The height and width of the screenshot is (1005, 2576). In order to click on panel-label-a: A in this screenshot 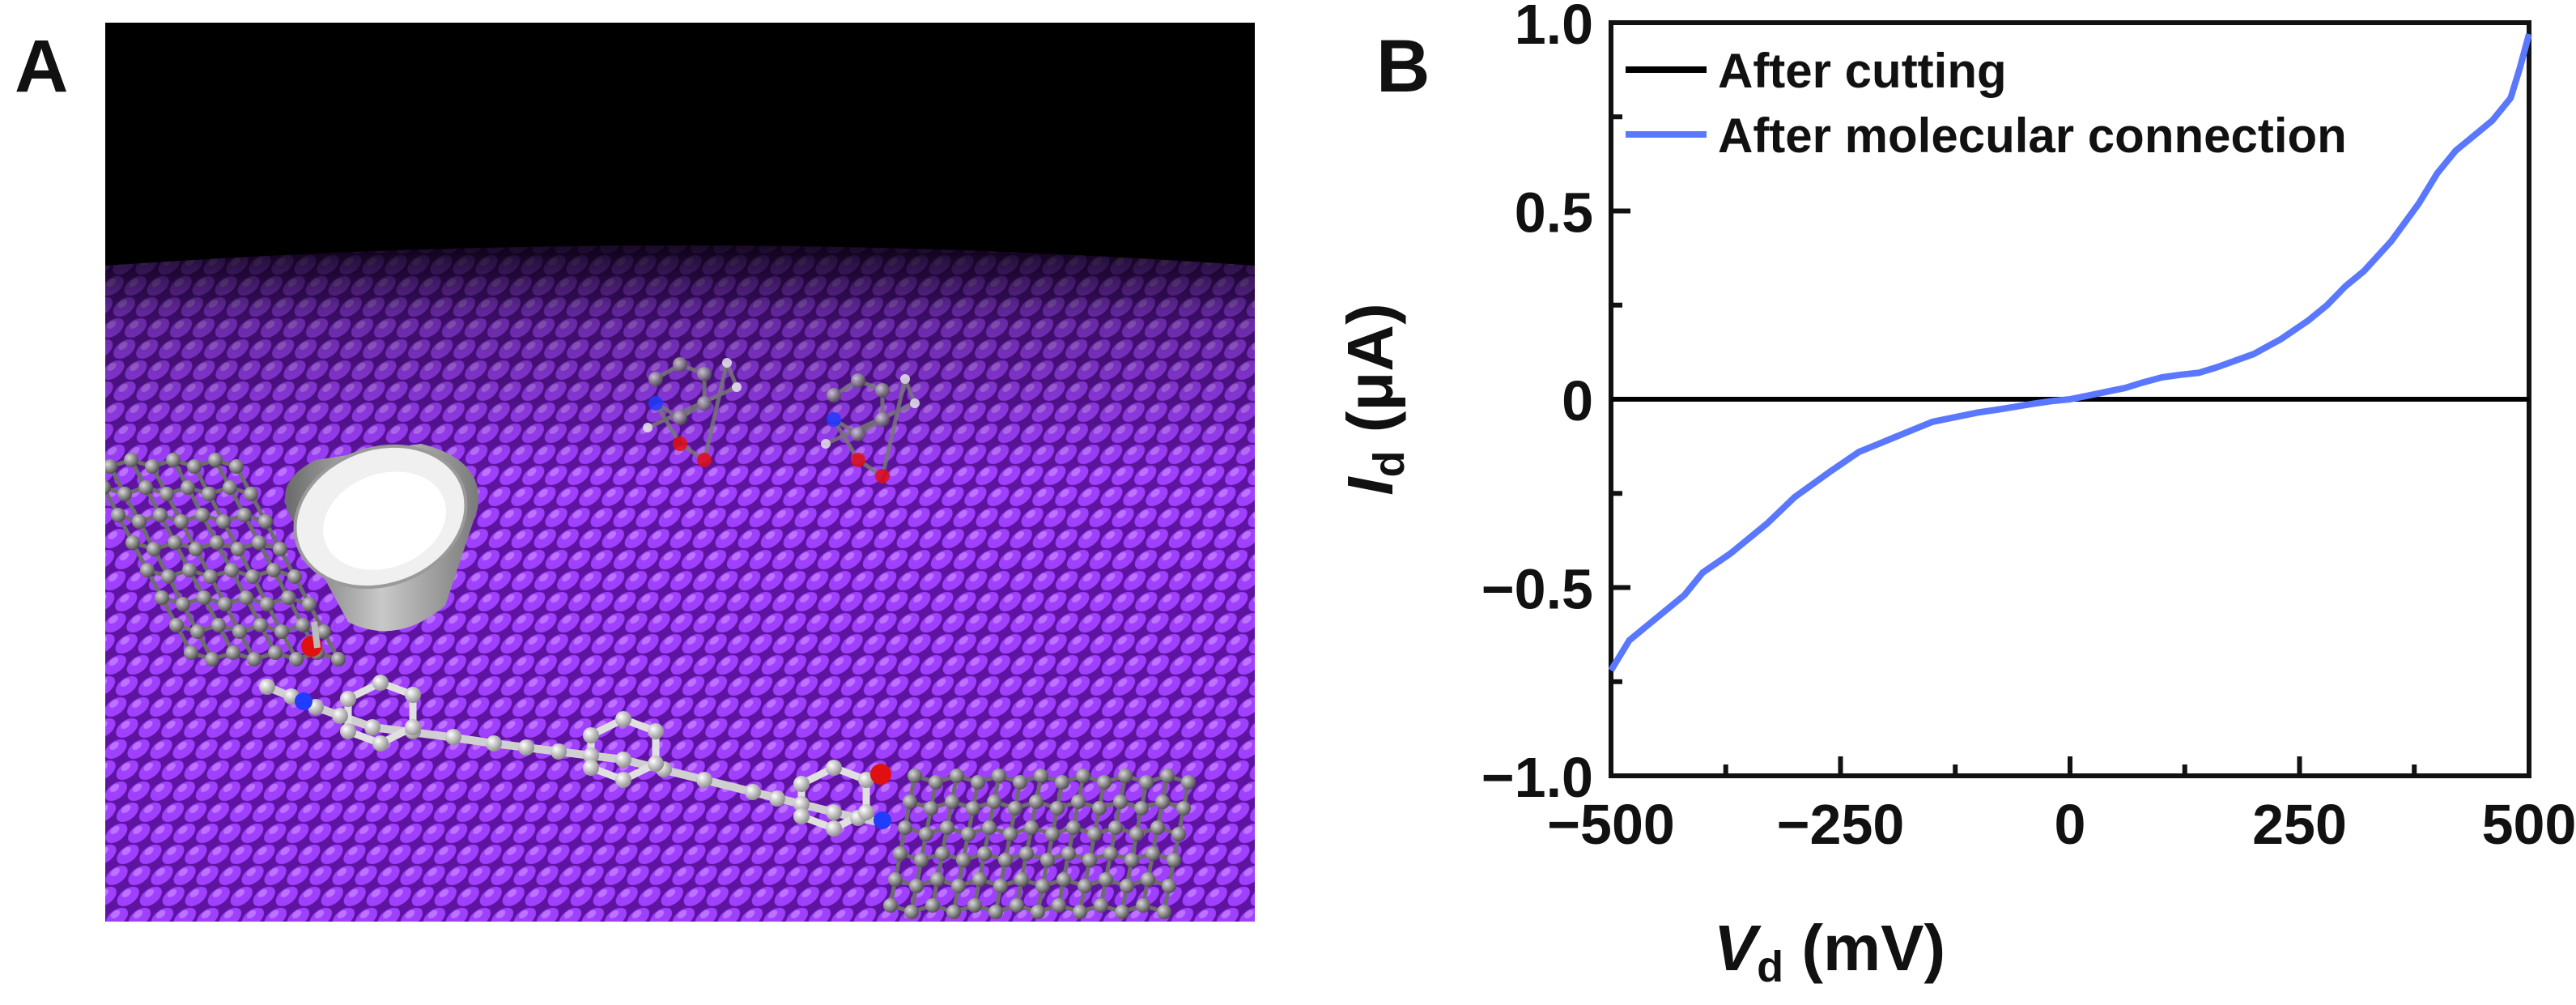, I will do `click(42, 66)`.